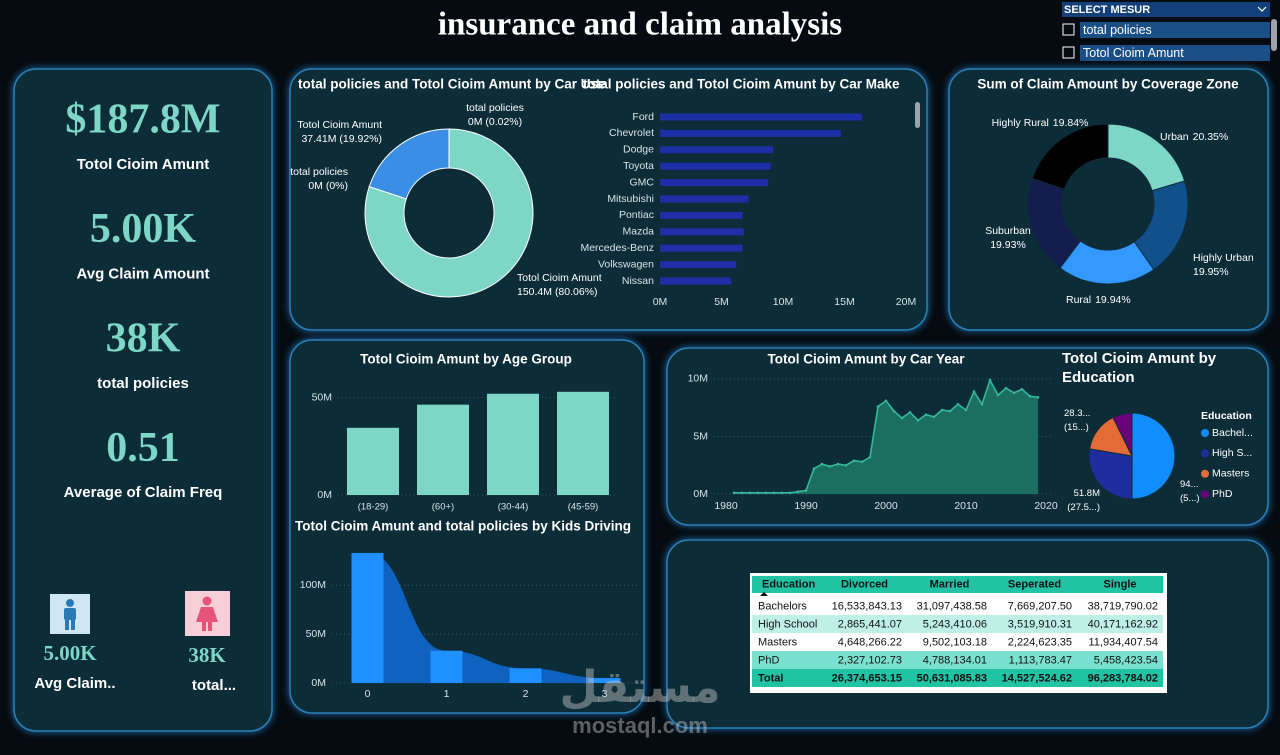 The image size is (1280, 755). What do you see at coordinates (787, 624) in the screenshot?
I see `table-cell: High School` at bounding box center [787, 624].